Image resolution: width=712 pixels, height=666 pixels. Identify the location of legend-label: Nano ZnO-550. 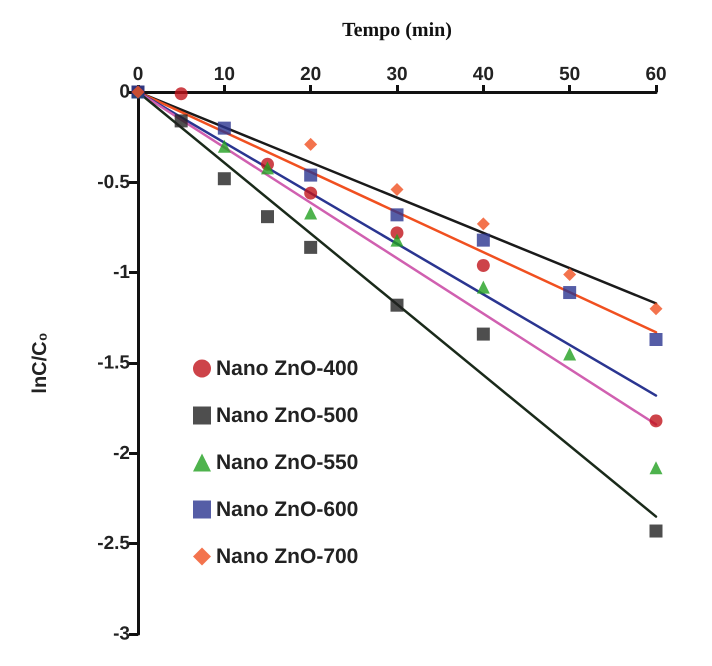
(287, 462).